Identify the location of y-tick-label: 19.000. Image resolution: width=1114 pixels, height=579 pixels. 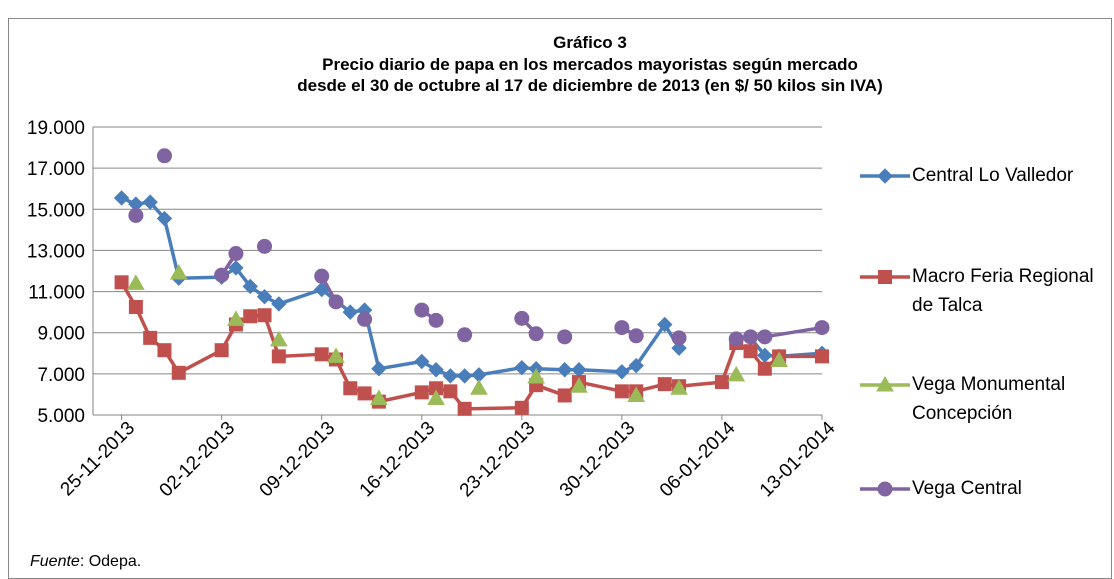
(56, 128).